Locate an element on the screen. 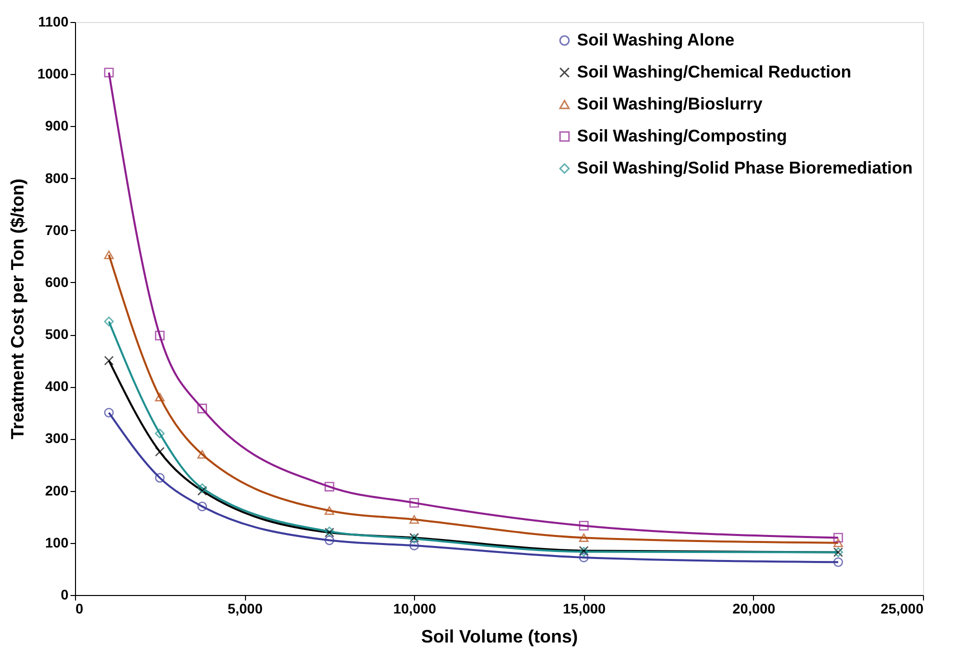 The height and width of the screenshot is (654, 959). legend-label: Soil Washing/Solid Phase Bioremediation is located at coordinates (745, 168).